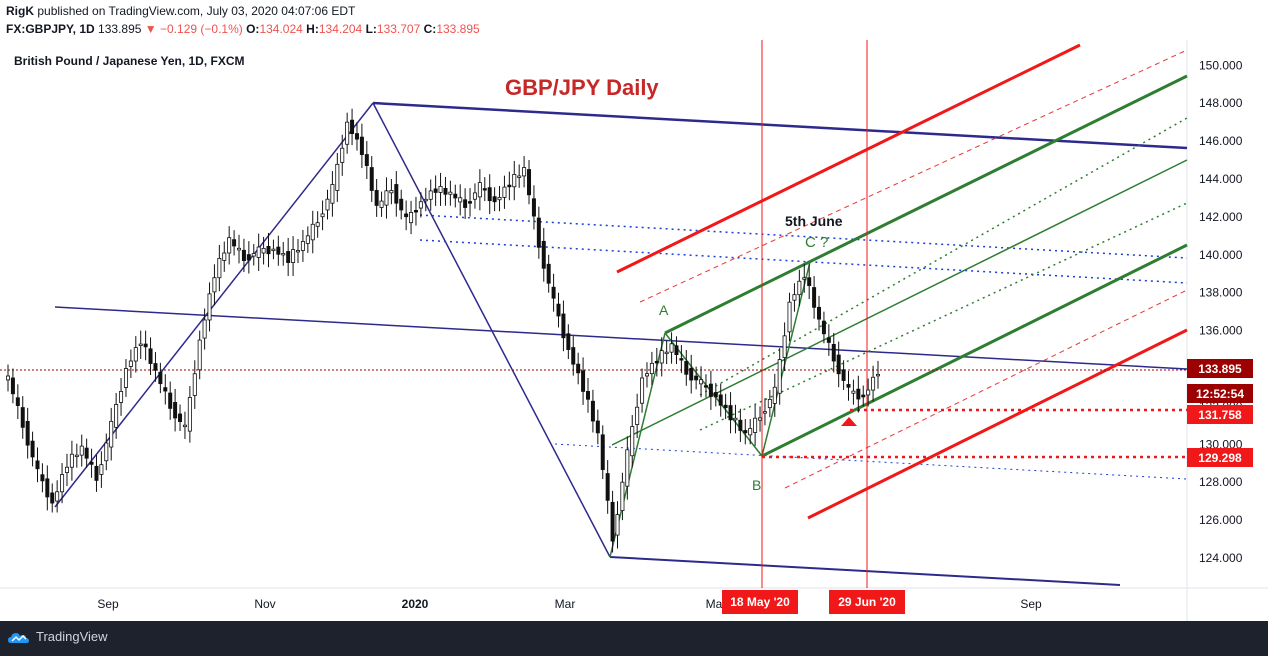 The width and height of the screenshot is (1268, 656). Describe the element at coordinates (1221, 141) in the screenshot. I see `y-tick-label: 146.000` at that location.